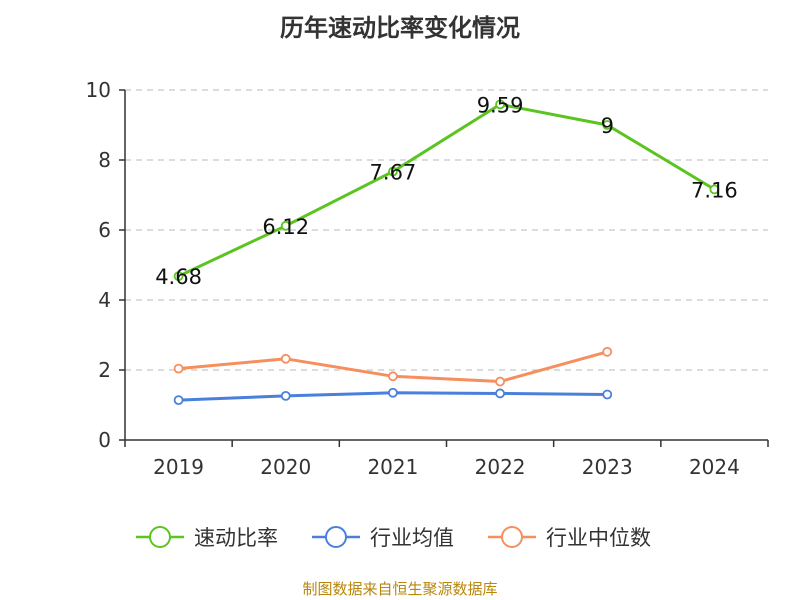  I want to click on x-tick-label-2022: 2022, so click(500, 467).